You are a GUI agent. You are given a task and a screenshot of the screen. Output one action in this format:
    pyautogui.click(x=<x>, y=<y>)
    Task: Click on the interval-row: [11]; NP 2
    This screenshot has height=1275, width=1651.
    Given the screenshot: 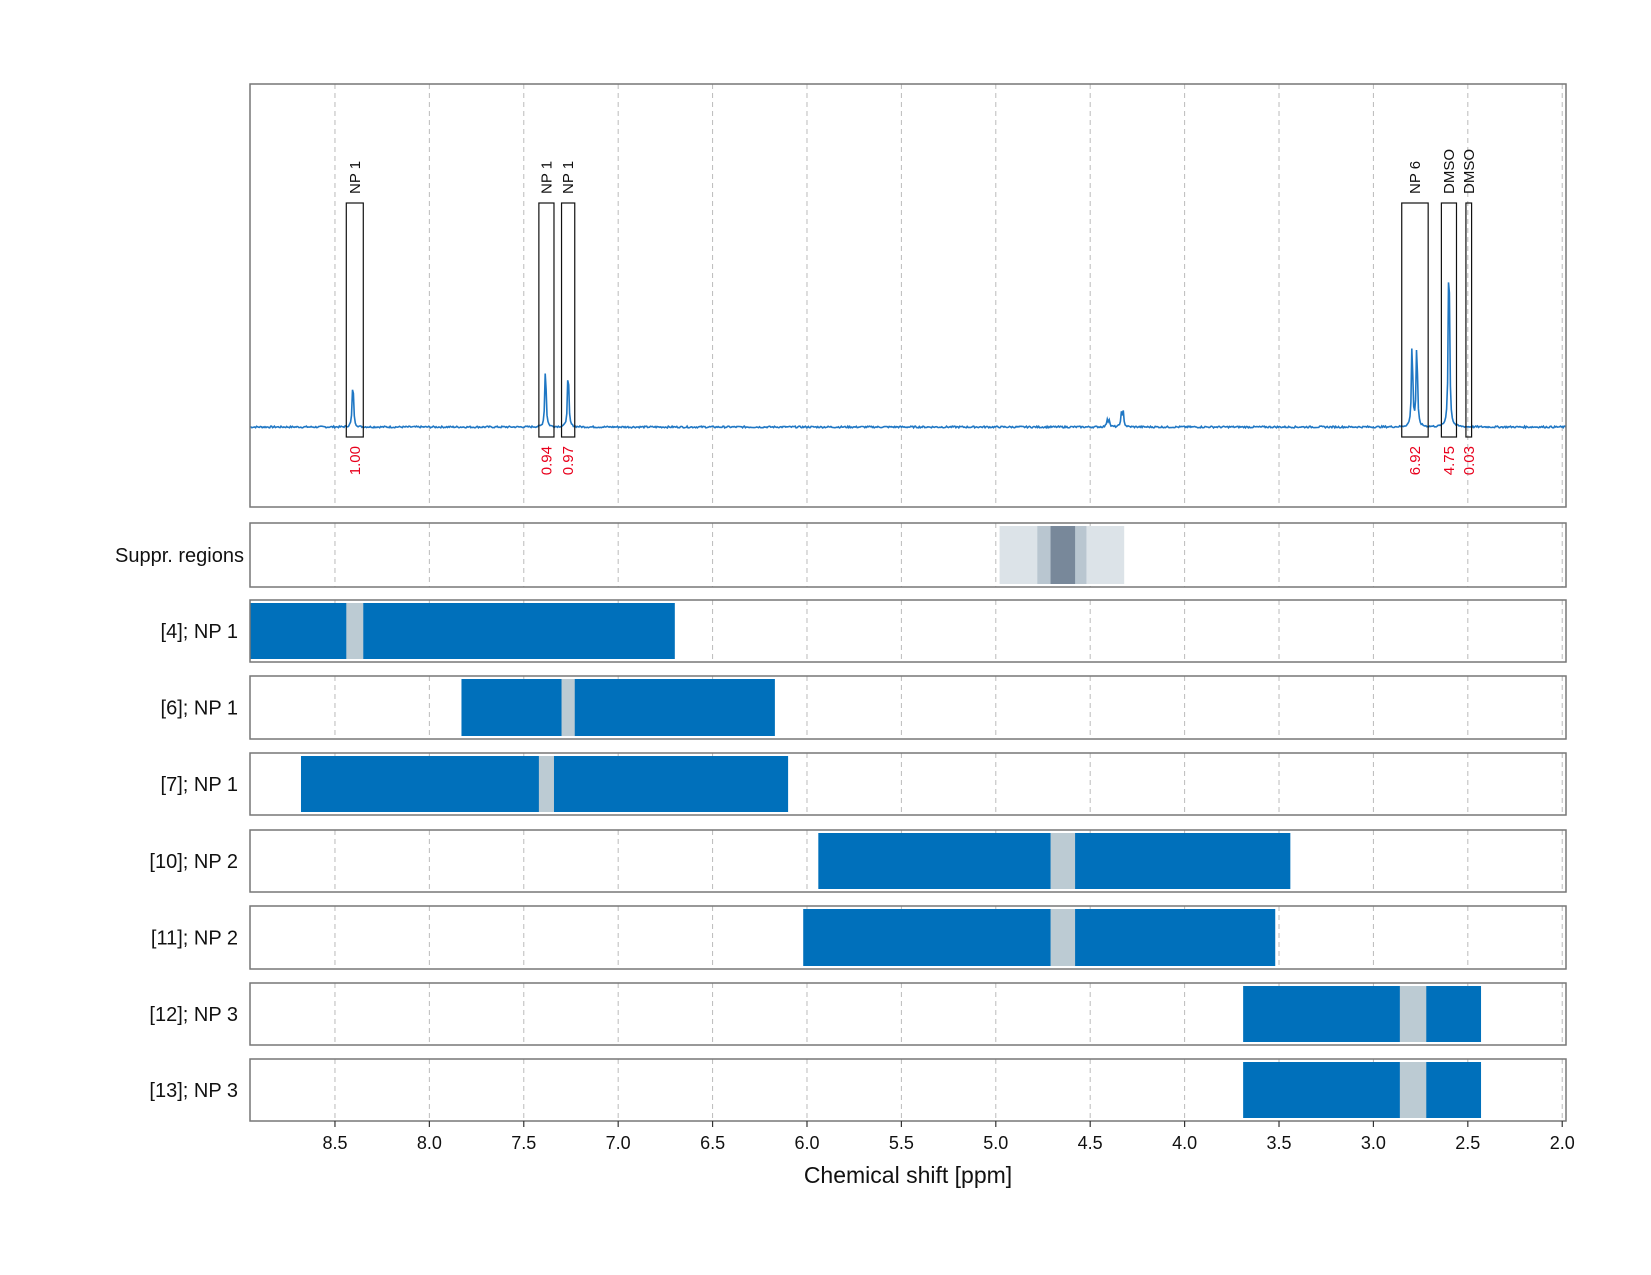 What is the action you would take?
    pyautogui.click(x=859, y=937)
    